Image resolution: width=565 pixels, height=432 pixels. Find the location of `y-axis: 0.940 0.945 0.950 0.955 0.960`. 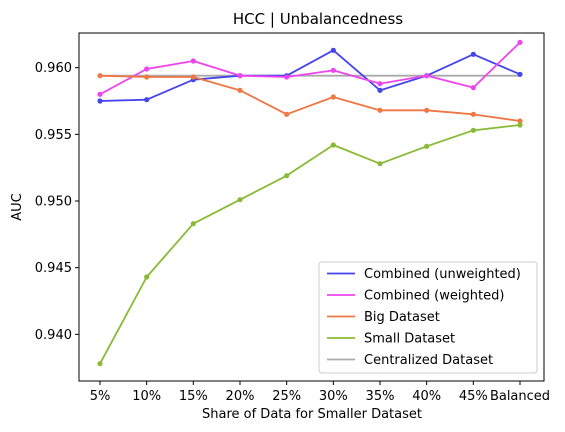

y-axis: 0.940 0.945 0.950 0.955 0.960 is located at coordinates (57, 202).